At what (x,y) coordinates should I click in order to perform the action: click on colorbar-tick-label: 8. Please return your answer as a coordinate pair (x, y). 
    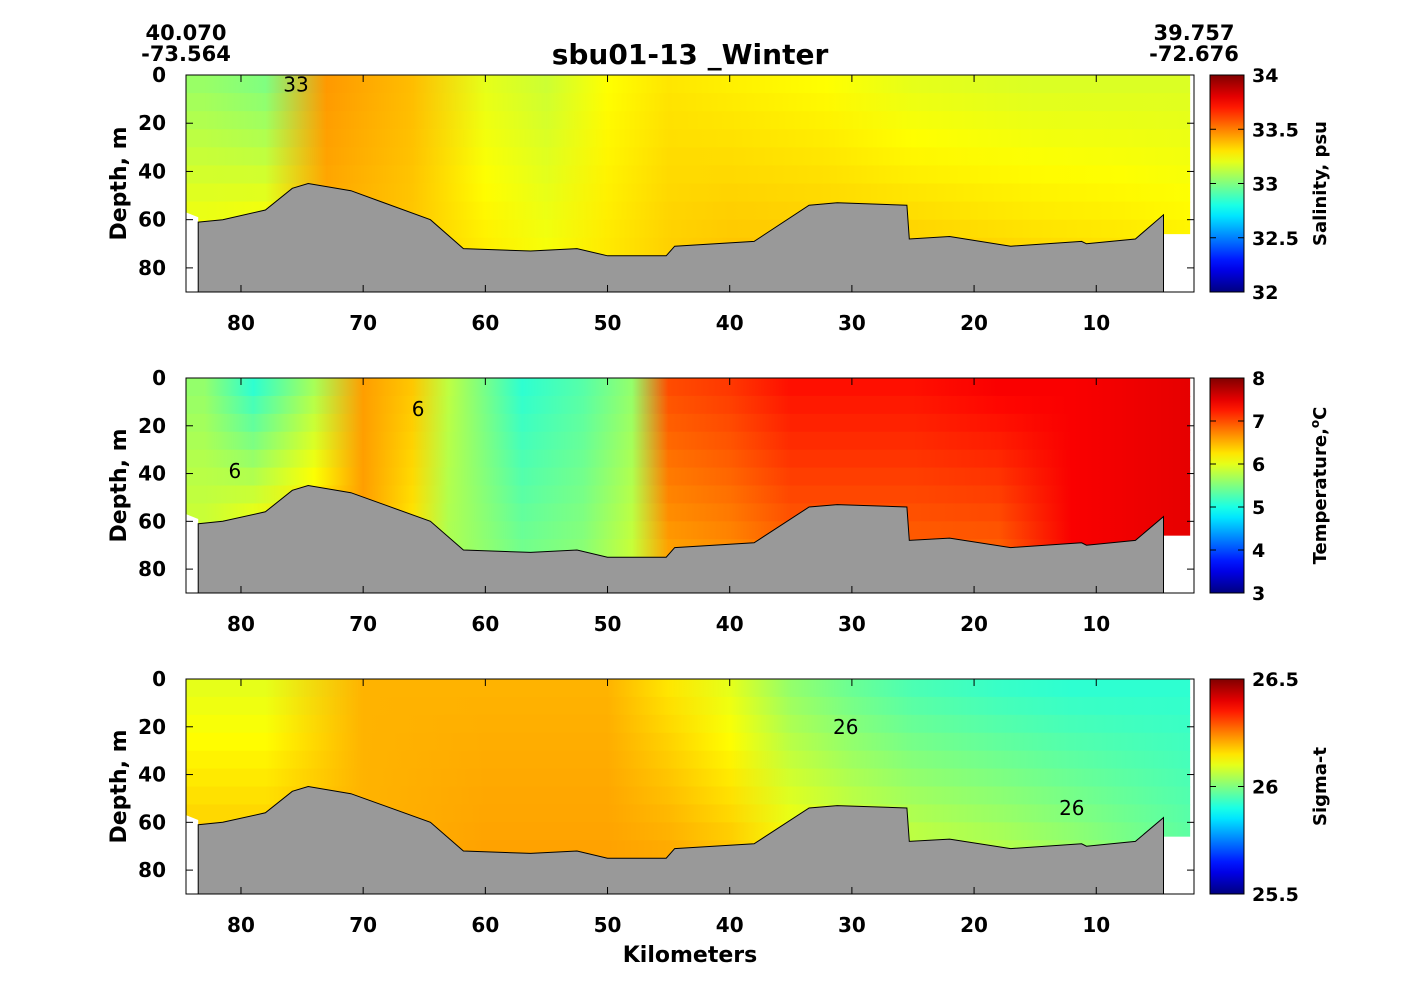
    Looking at the image, I should click on (1258, 379).